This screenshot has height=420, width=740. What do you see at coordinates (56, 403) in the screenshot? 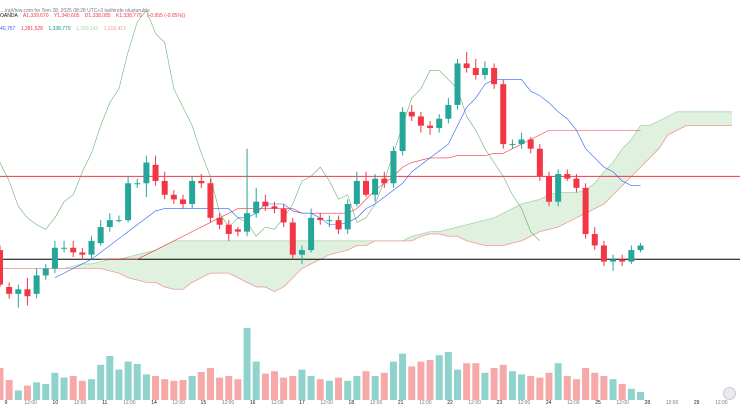
I see `x-tick-label: 10` at bounding box center [56, 403].